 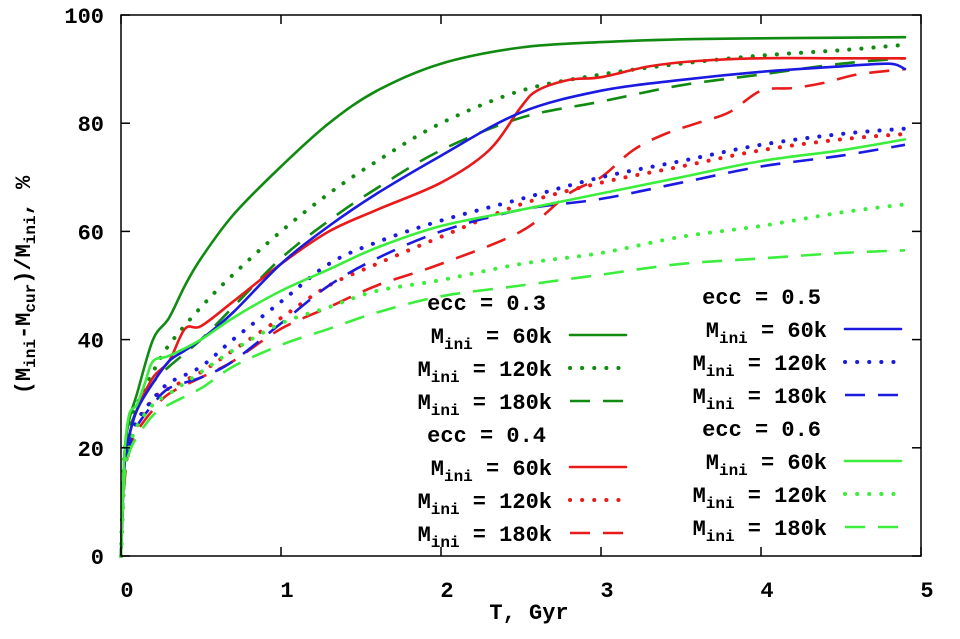 What do you see at coordinates (126, 591) in the screenshot?
I see `x-tick-label: 0` at bounding box center [126, 591].